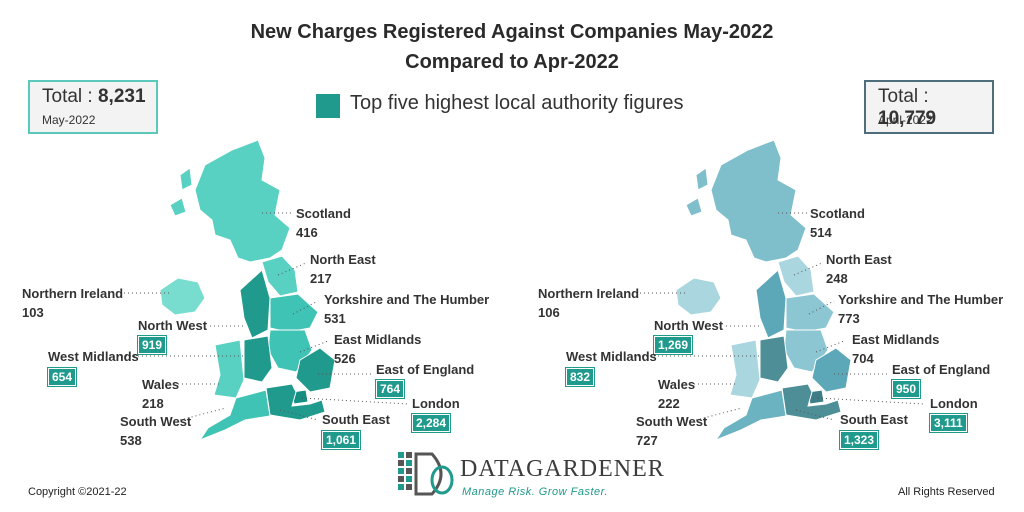 The height and width of the screenshot is (512, 1024). What do you see at coordinates (335, 318) in the screenshot?
I see `value-yorkshire: 531` at bounding box center [335, 318].